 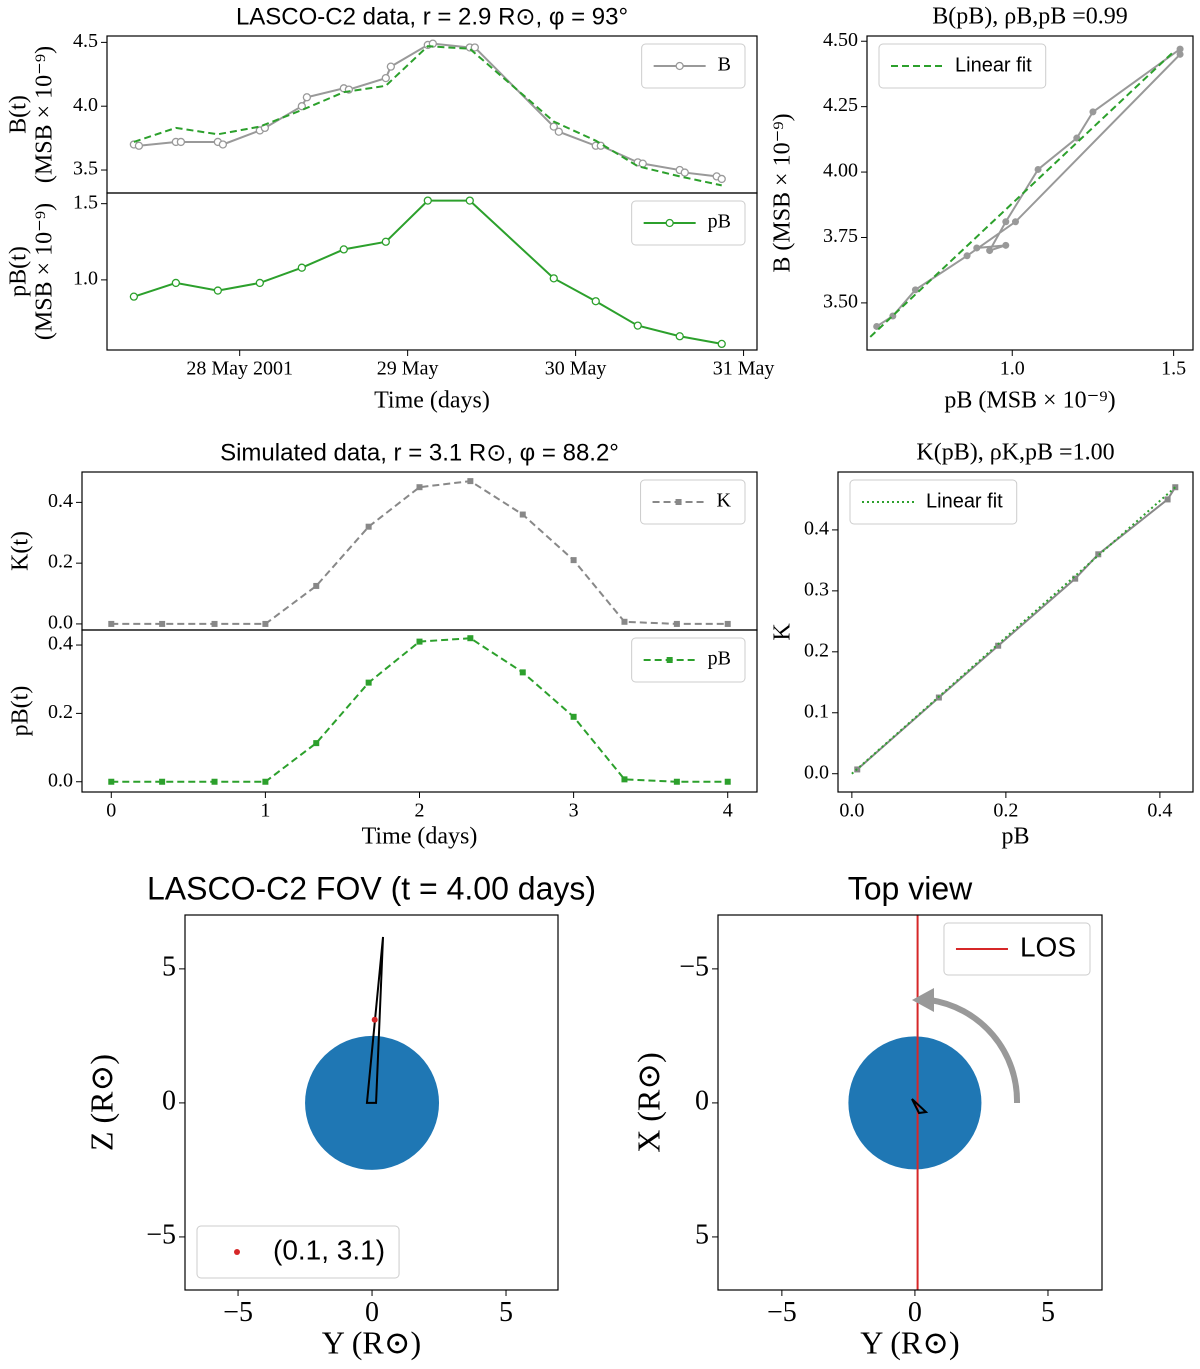 I want to click on x-tick-label: 0.2, so click(x=1005, y=811).